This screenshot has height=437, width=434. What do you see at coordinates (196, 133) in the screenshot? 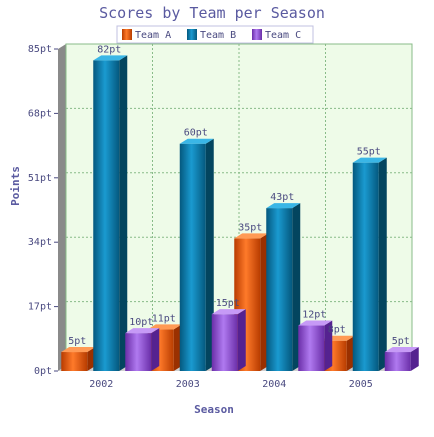
I see `data-label: 60pt` at bounding box center [196, 133].